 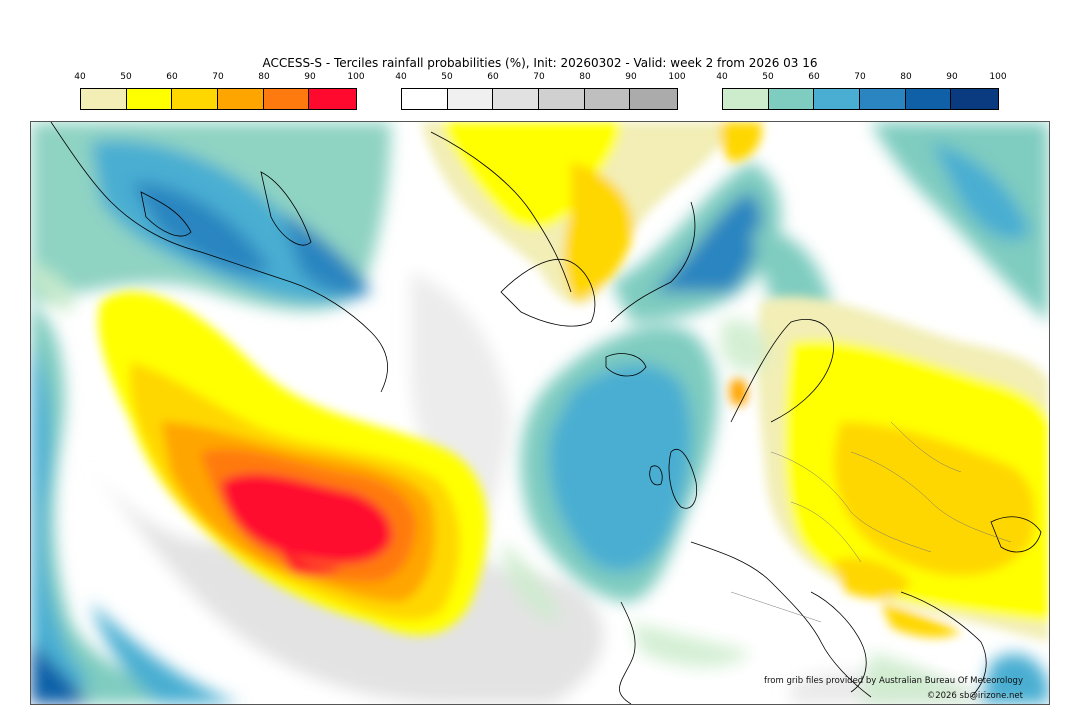 I want to click on above-normal-field-greenland, so click(x=591, y=264).